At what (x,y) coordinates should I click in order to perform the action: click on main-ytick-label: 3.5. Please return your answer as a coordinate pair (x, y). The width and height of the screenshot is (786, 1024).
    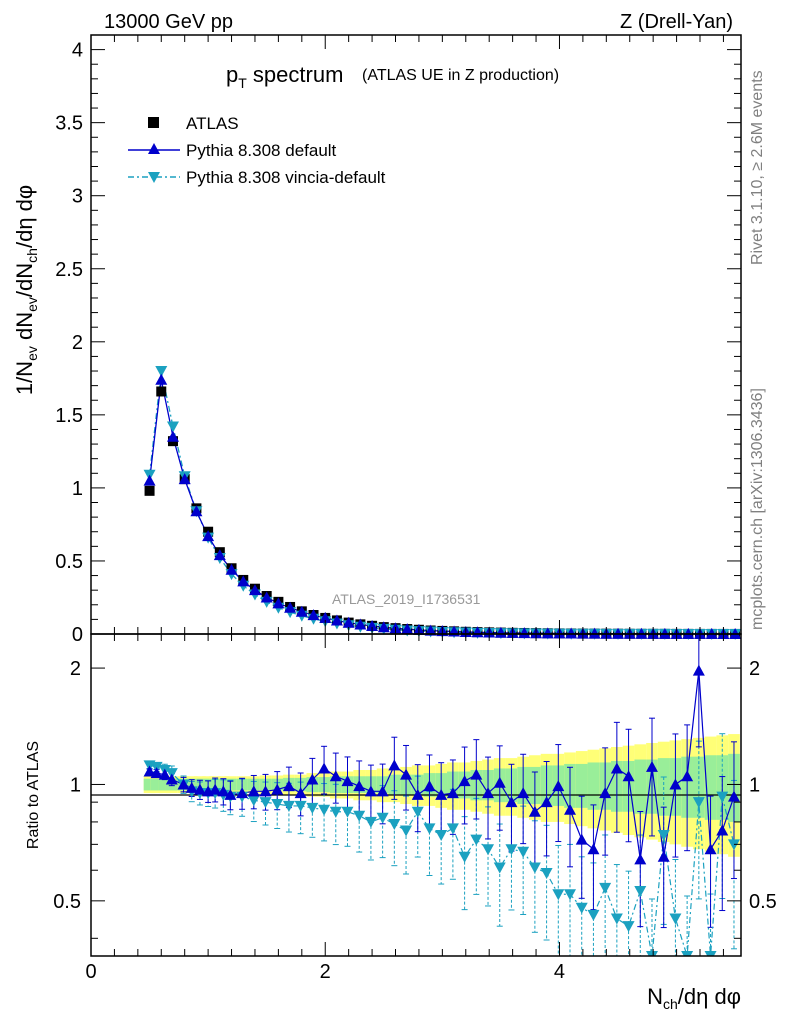
    Looking at the image, I should click on (69, 124).